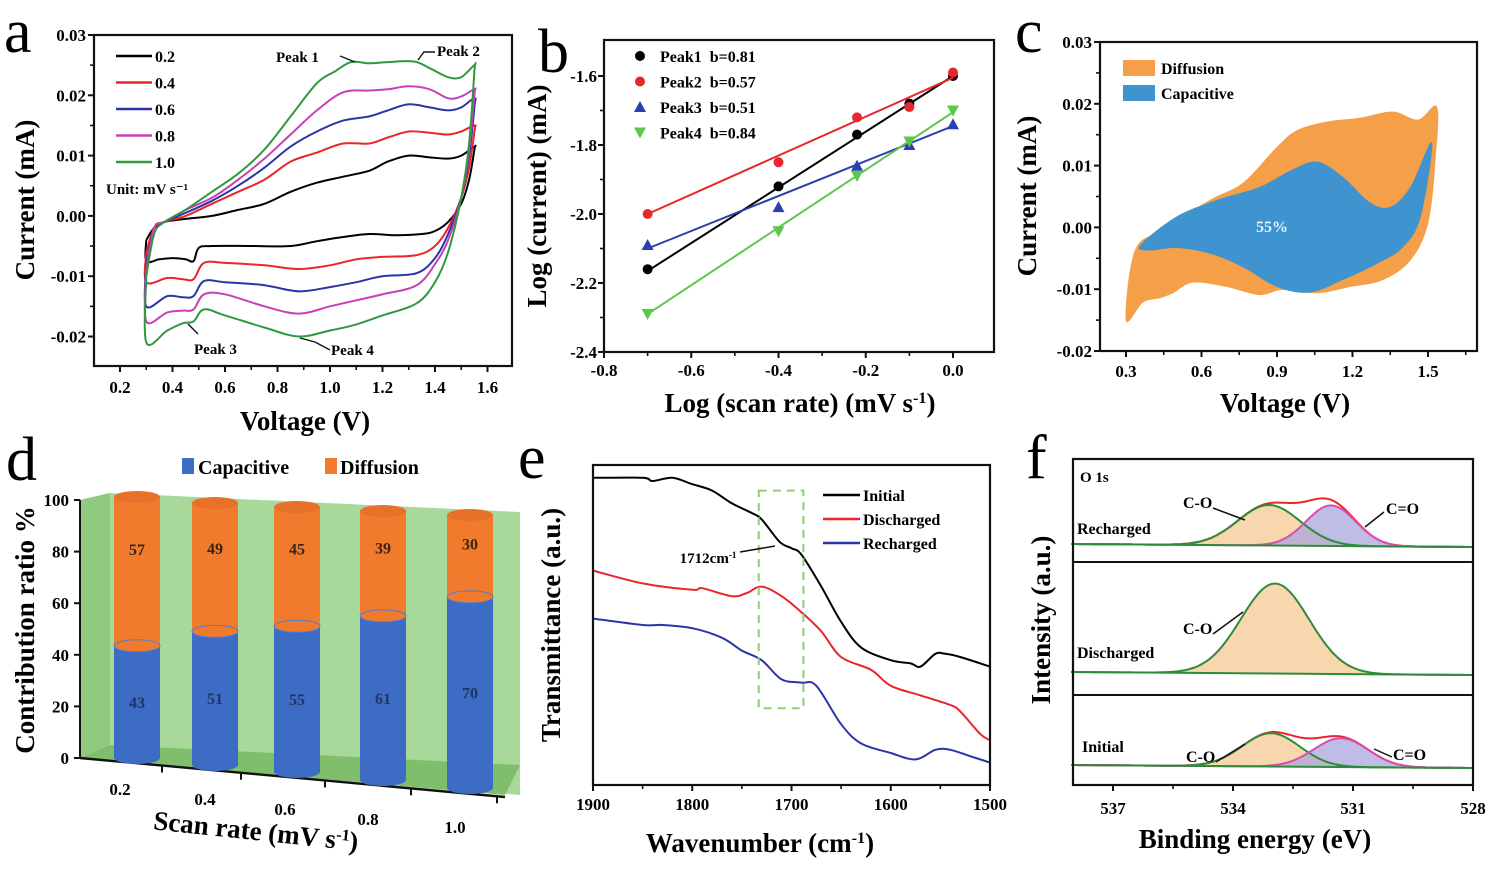 This screenshot has width=1504, height=874. I want to click on x-tick-label: 1800, so click(692, 804).